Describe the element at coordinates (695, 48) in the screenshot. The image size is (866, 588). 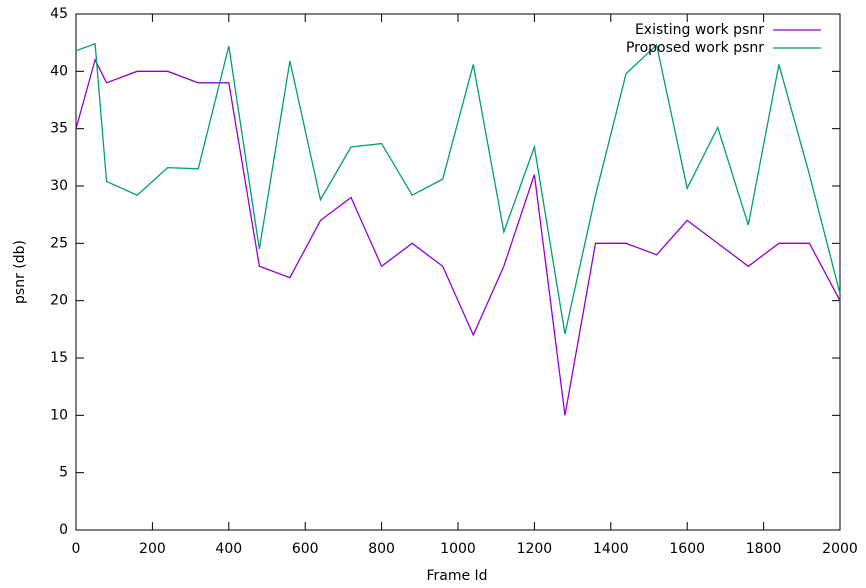
I see `legend-label: Proposed work psnr` at that location.